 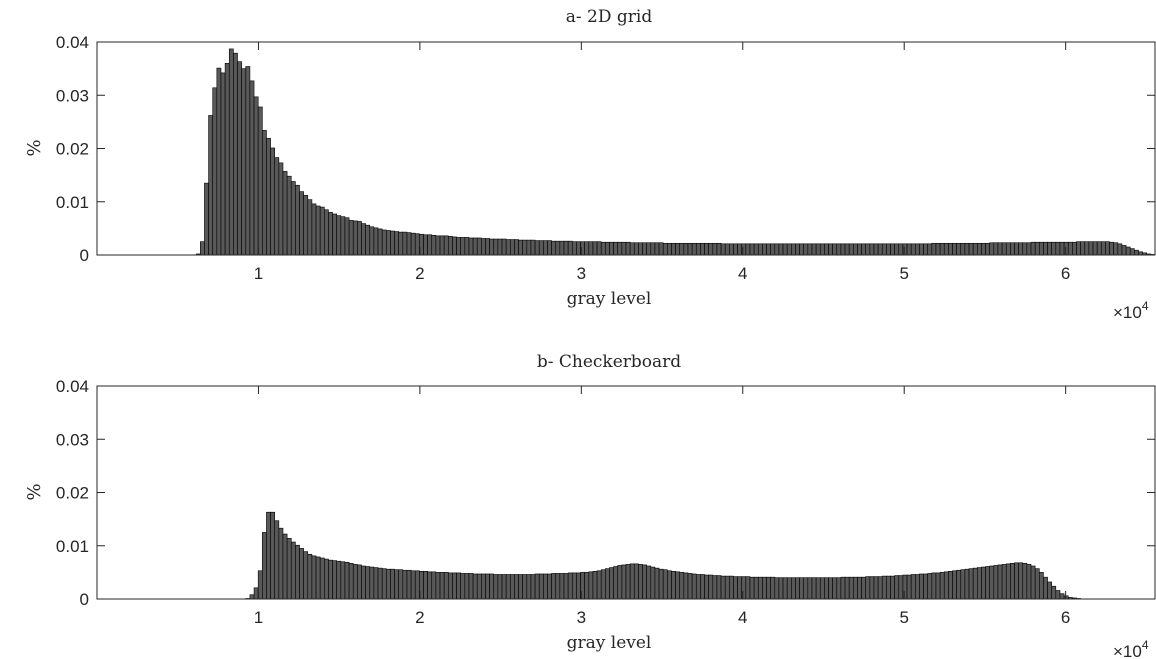 What do you see at coordinates (419, 617) in the screenshot?
I see `x-tick-label: 2` at bounding box center [419, 617].